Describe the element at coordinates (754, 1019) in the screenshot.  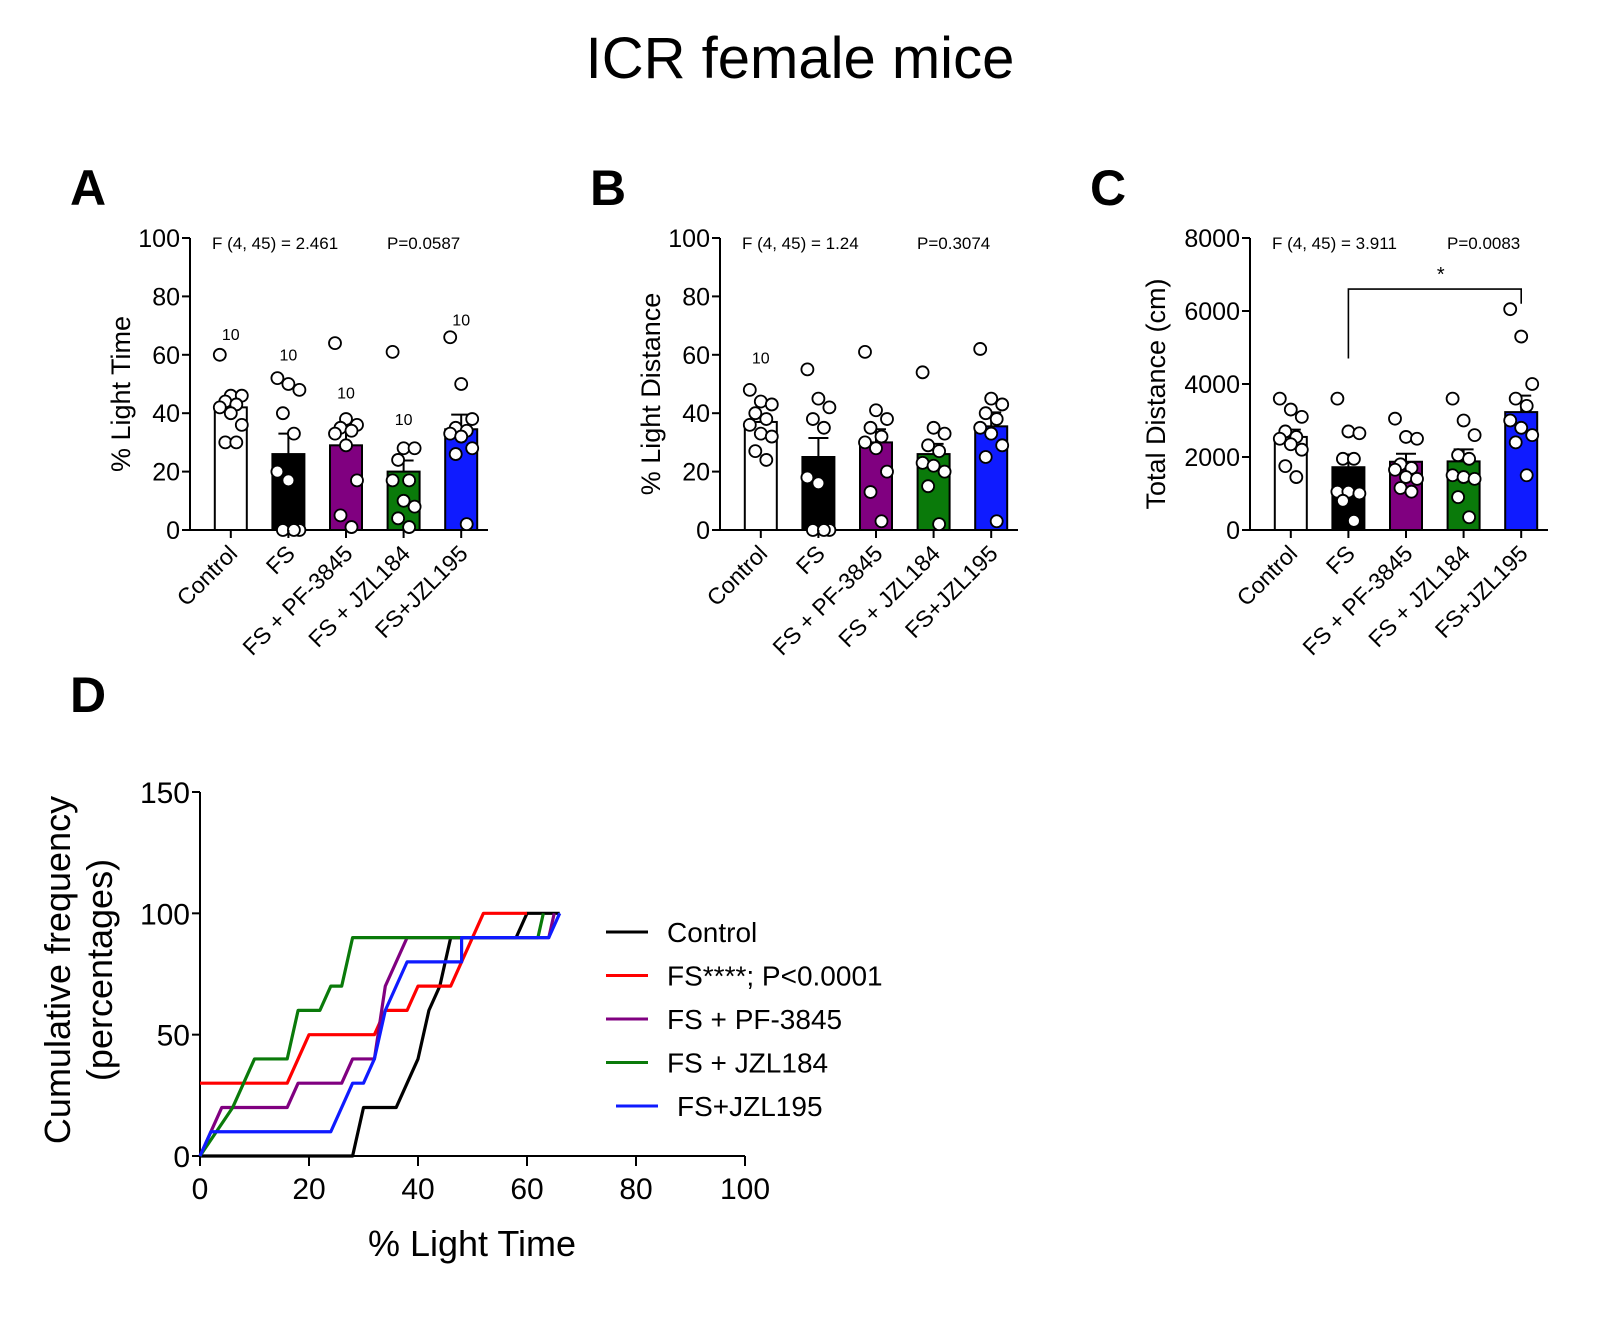
I see `legend-label: FS + PF-3845` at that location.